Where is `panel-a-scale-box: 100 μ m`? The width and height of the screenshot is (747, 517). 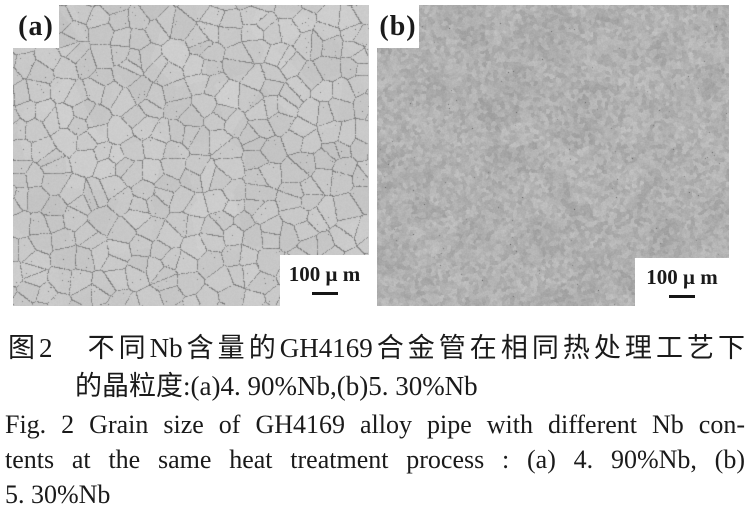
panel-a-scale-box: 100 μ m is located at coordinates (324, 280).